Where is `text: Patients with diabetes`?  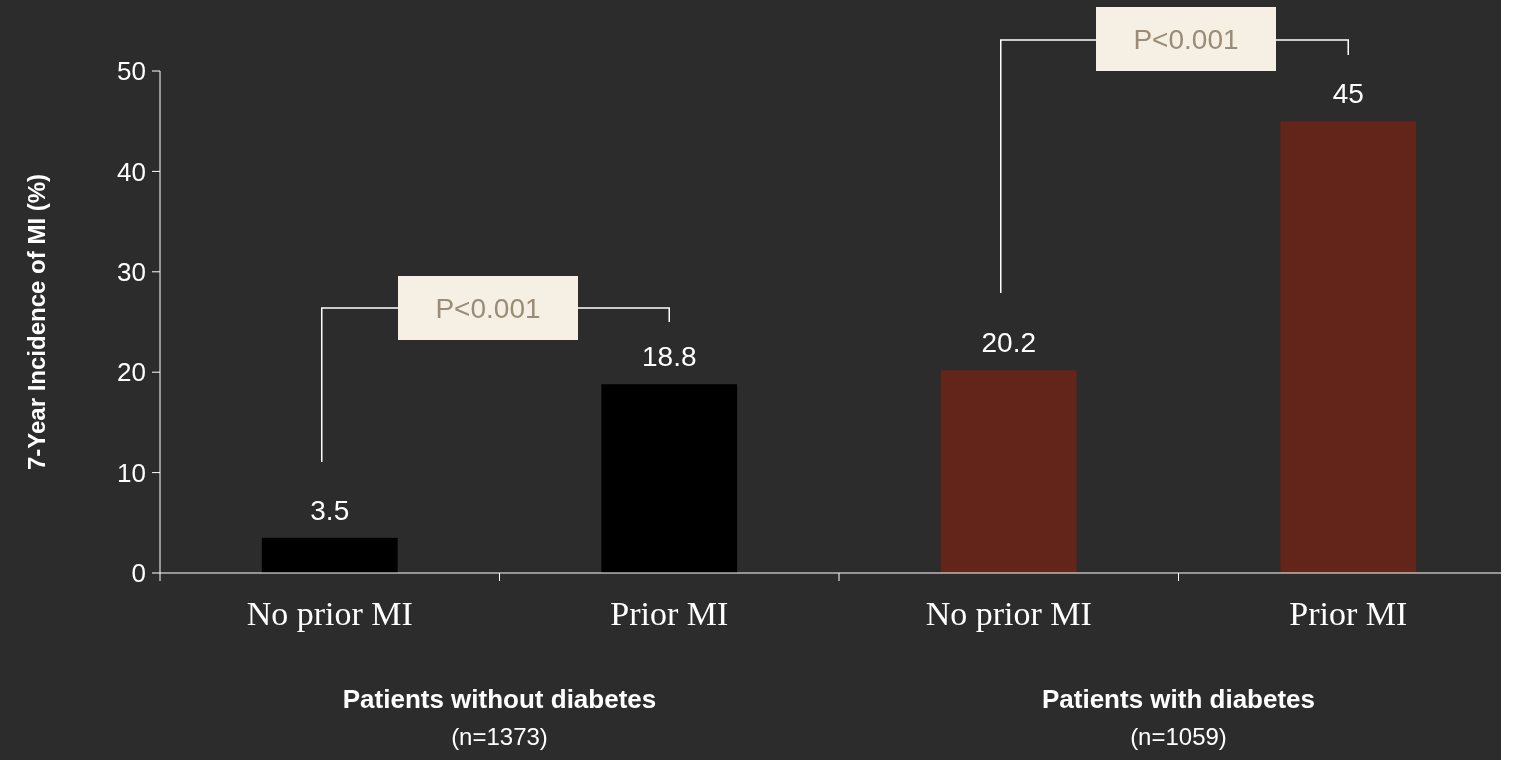 text: Patients with diabetes is located at coordinates (1178, 699).